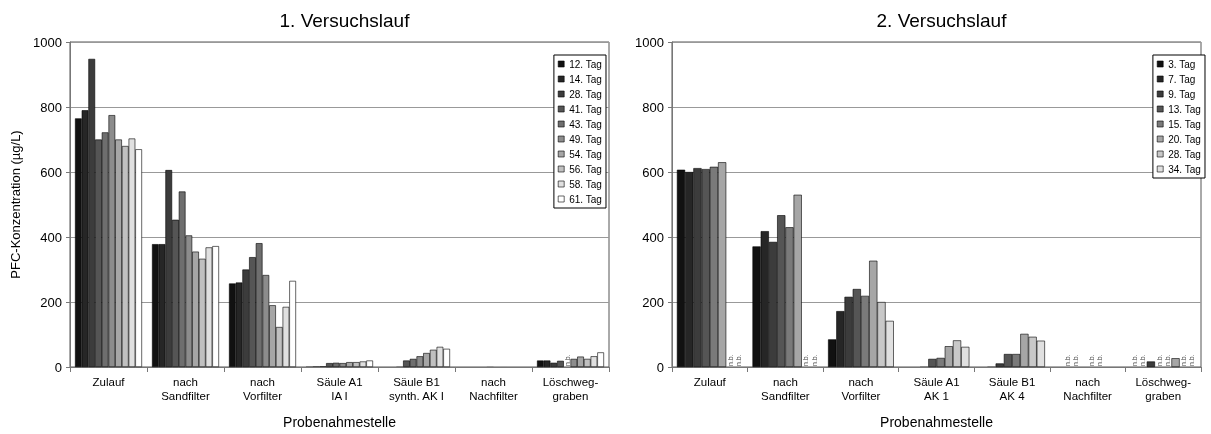 The image size is (1211, 434). What do you see at coordinates (585, 139) in the screenshot?
I see `legend-label: 49. Tag` at bounding box center [585, 139].